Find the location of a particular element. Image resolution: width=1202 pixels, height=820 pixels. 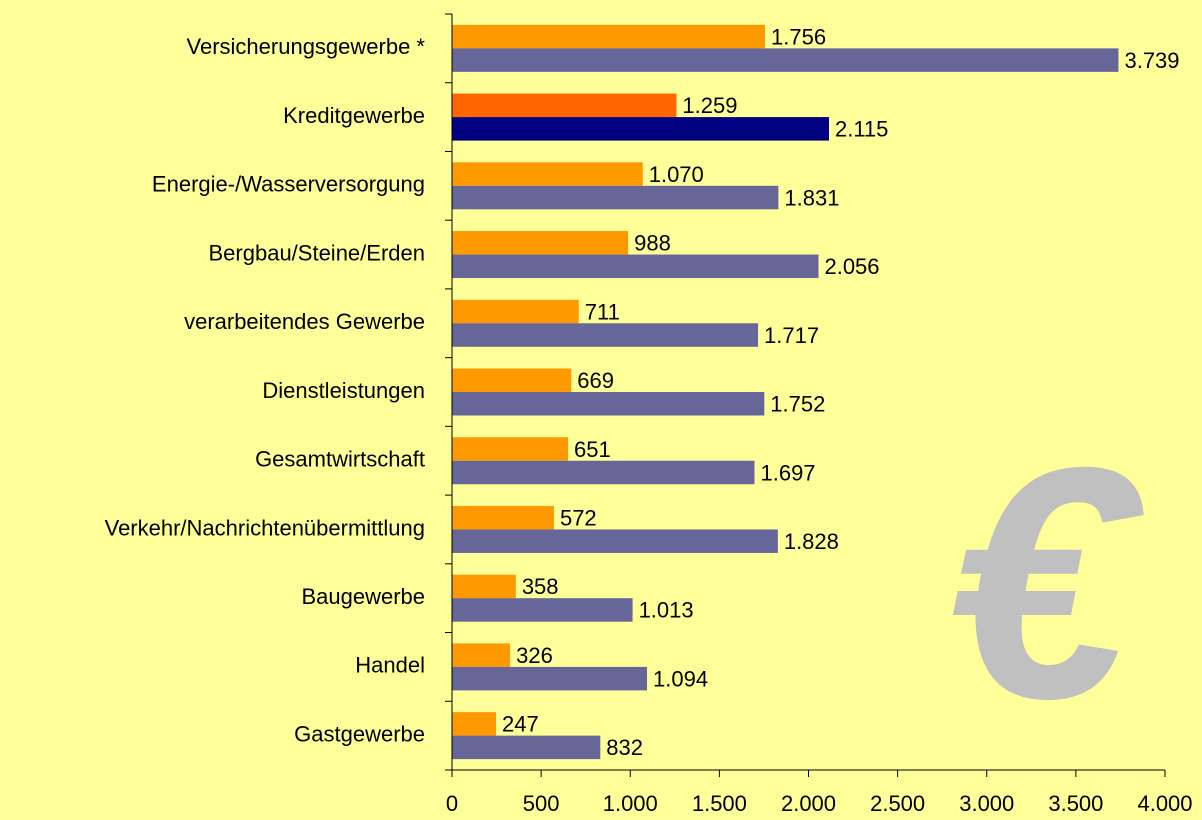

value-label: 1.013 is located at coordinates (666, 610).